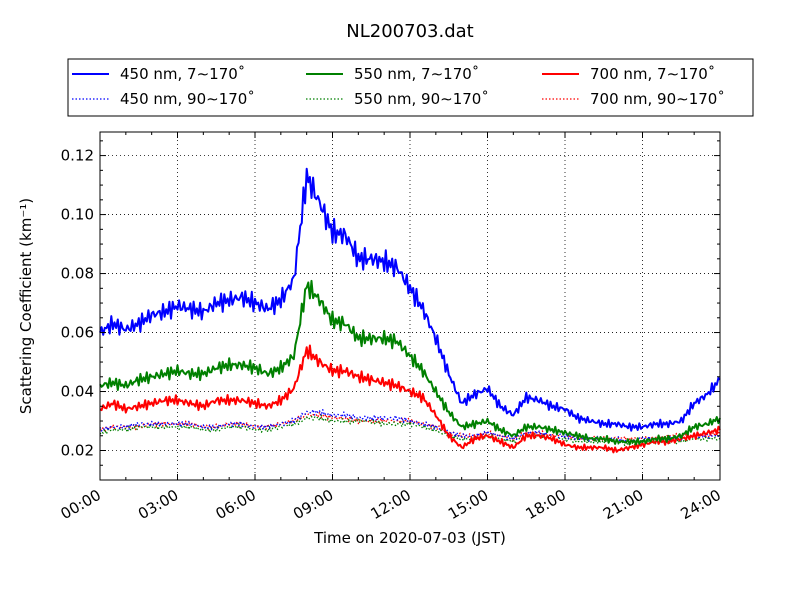 The width and height of the screenshot is (800, 600). Describe the element at coordinates (546, 504) in the screenshot. I see `x-tick-label: 18:00` at that location.